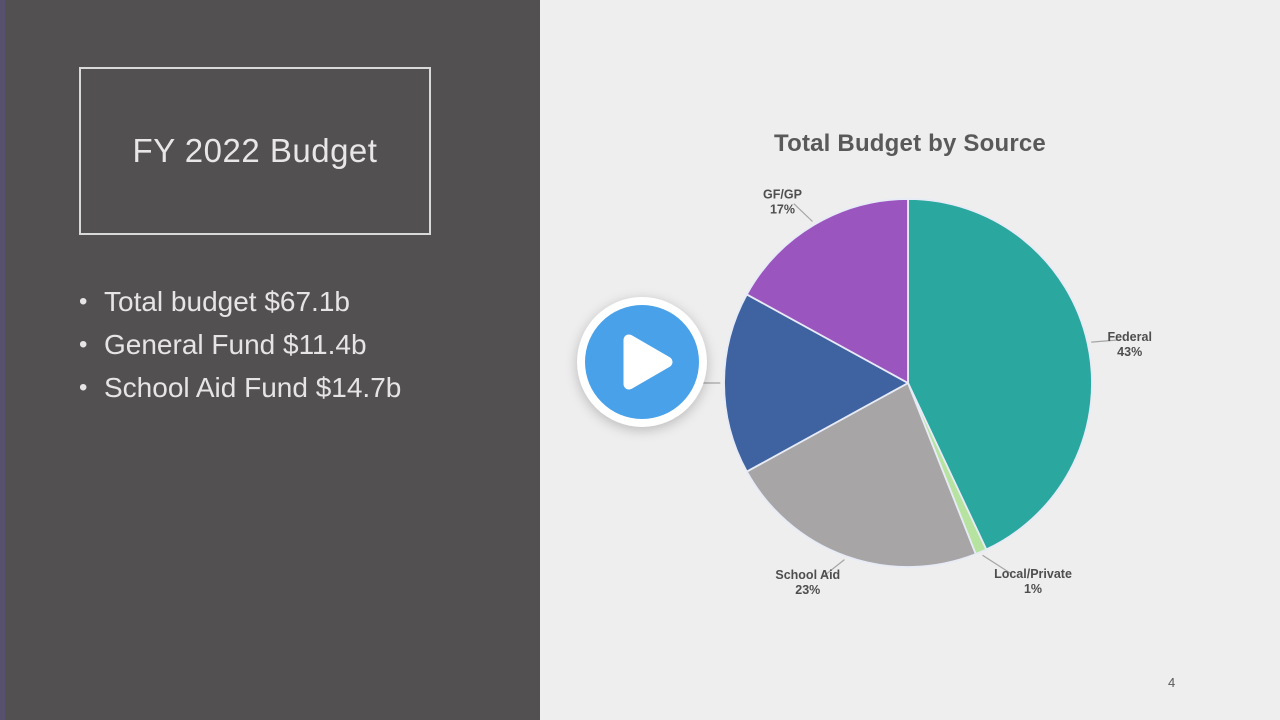 This screenshot has width=1280, height=720. Describe the element at coordinates (227, 301) in the screenshot. I see `bullet-text: Total budget $67.1b` at that location.